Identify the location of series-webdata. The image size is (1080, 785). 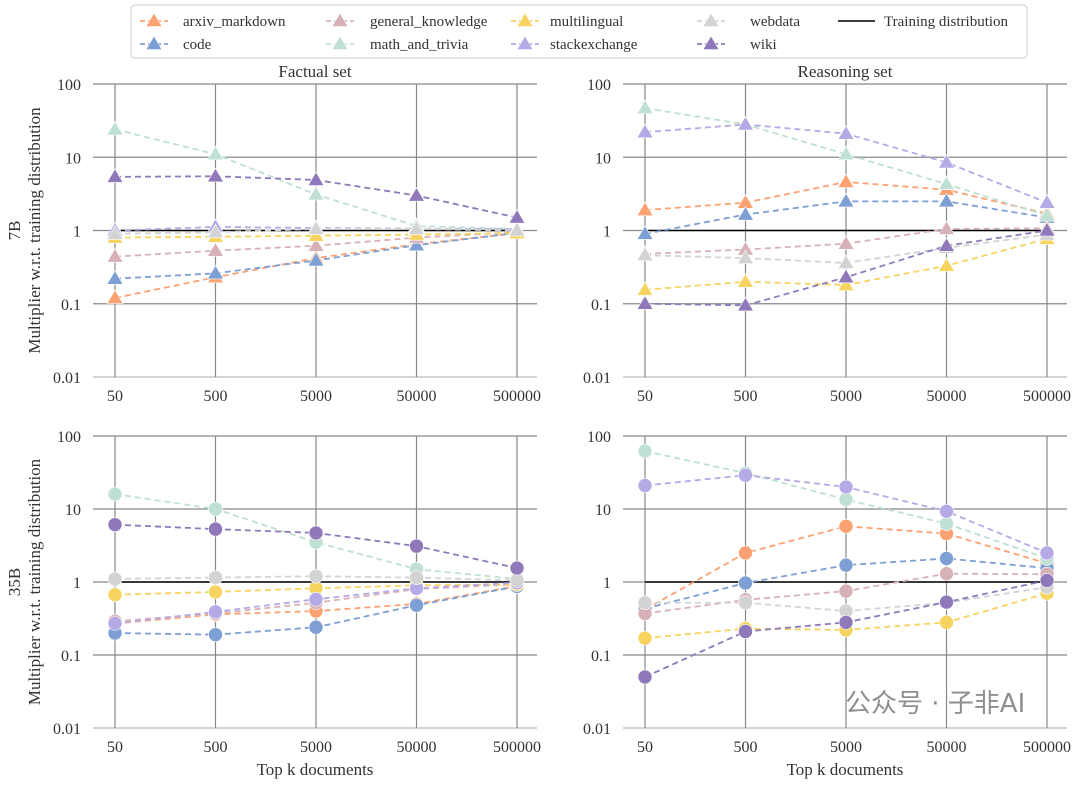
(316, 578).